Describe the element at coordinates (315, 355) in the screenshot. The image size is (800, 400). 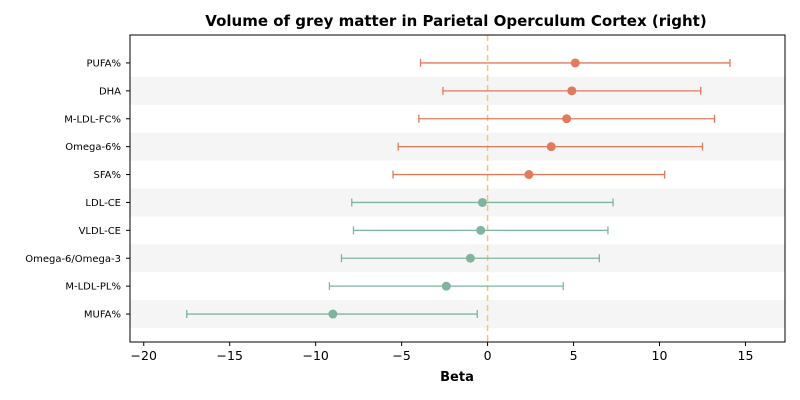
I see `x-tick-label: −10` at that location.